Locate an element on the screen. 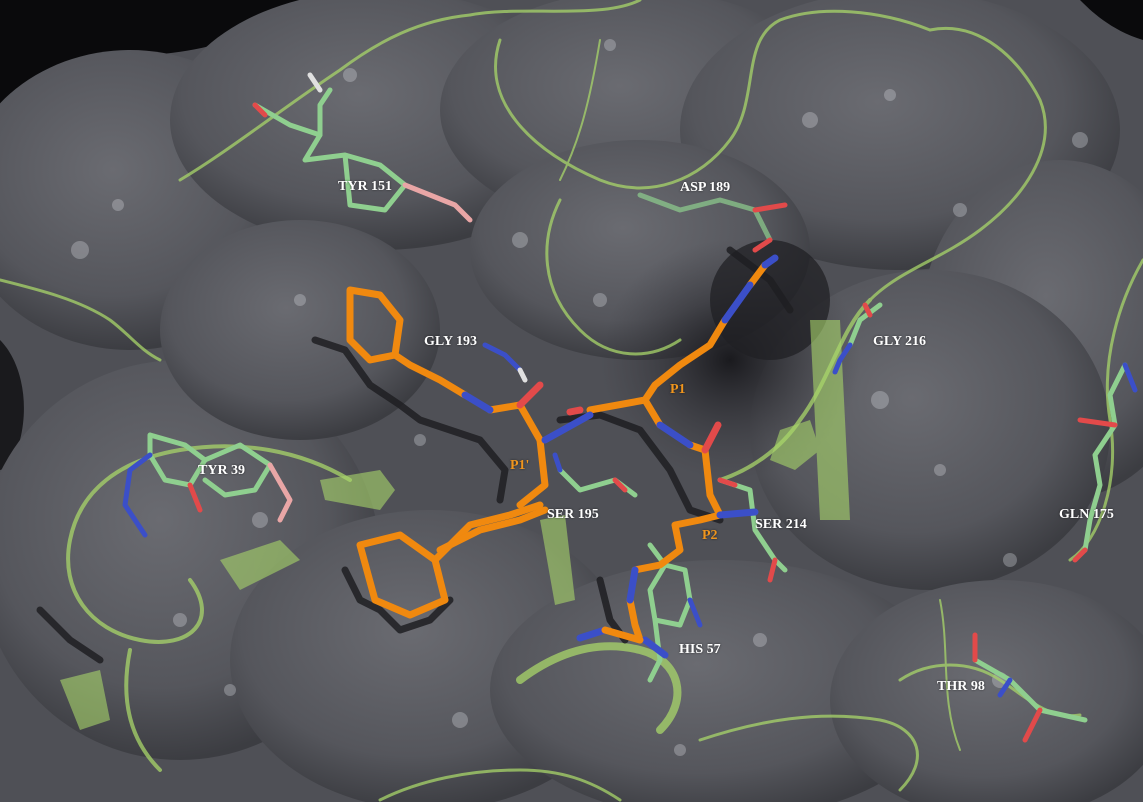  label-gly216: GLY 216 is located at coordinates (900, 341).